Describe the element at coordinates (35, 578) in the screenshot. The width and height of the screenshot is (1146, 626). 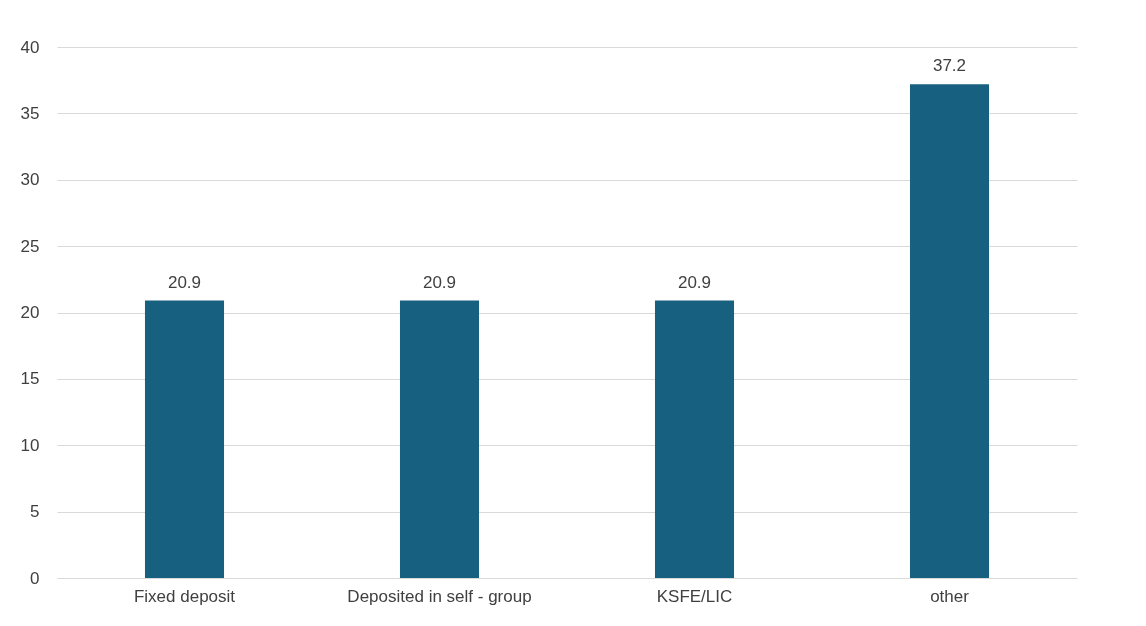
I see `y-tick-label: 0` at that location.